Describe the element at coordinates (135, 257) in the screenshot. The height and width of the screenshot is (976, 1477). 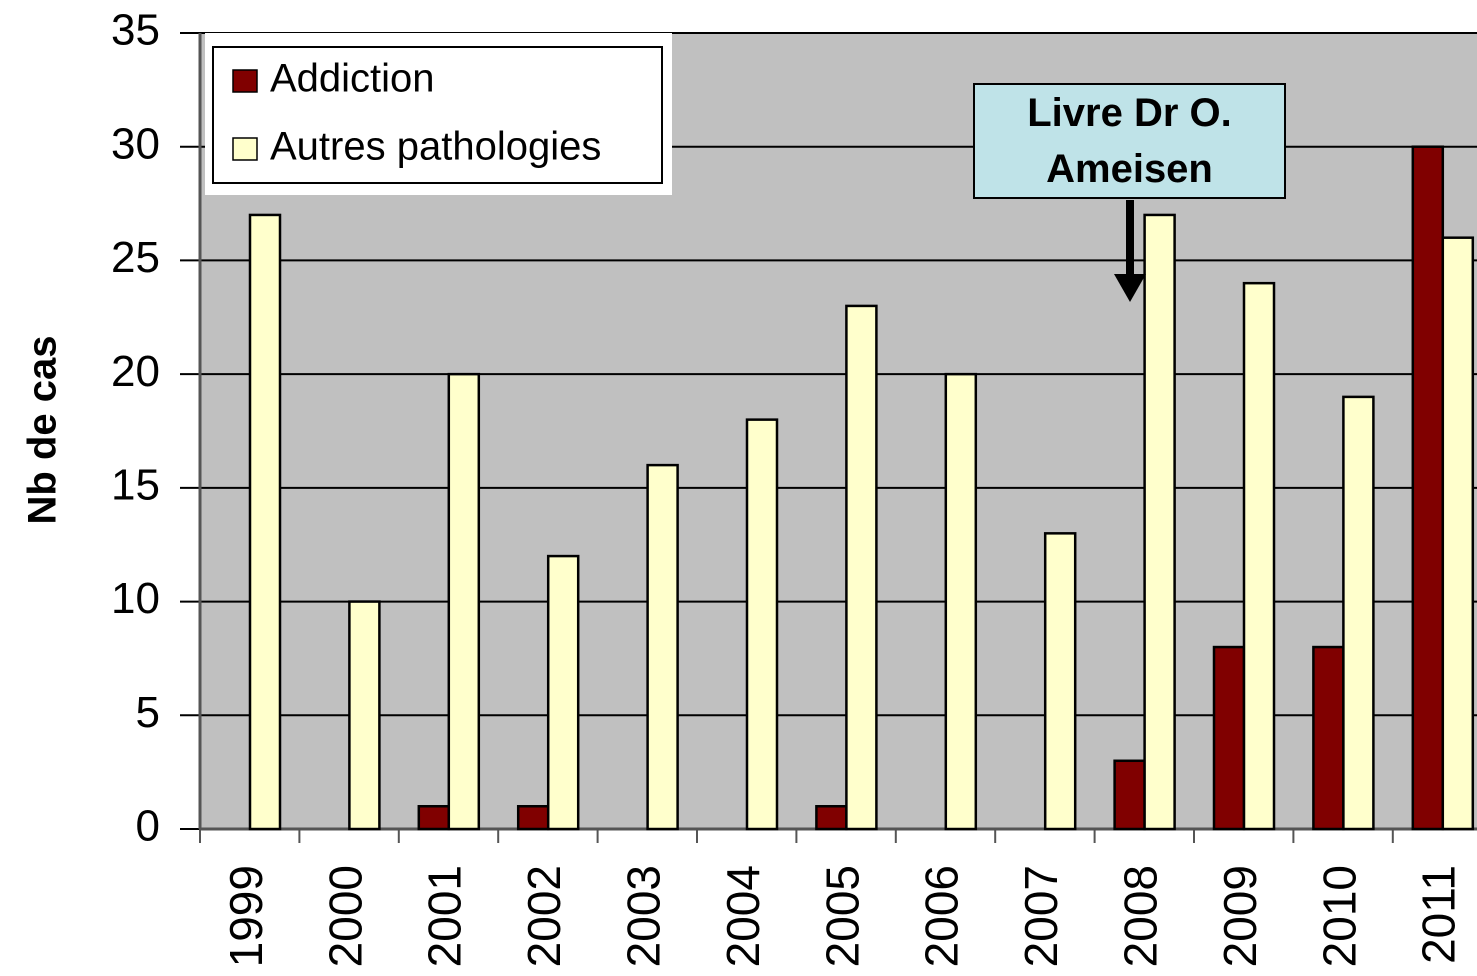
I see `y-tick-label: 25` at that location.